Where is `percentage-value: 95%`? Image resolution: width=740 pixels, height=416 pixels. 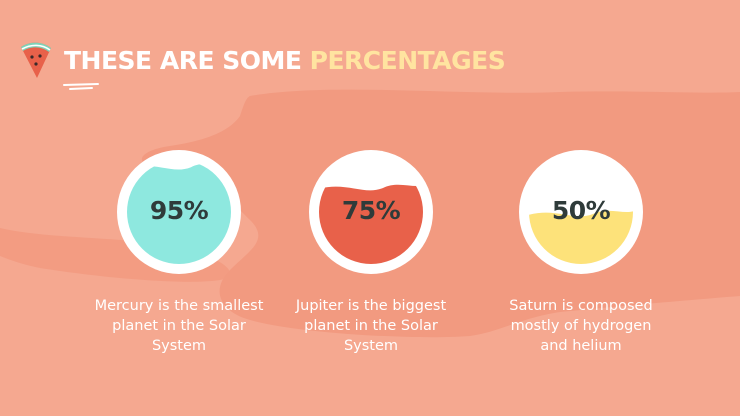 percentage-value: 95% is located at coordinates (179, 210).